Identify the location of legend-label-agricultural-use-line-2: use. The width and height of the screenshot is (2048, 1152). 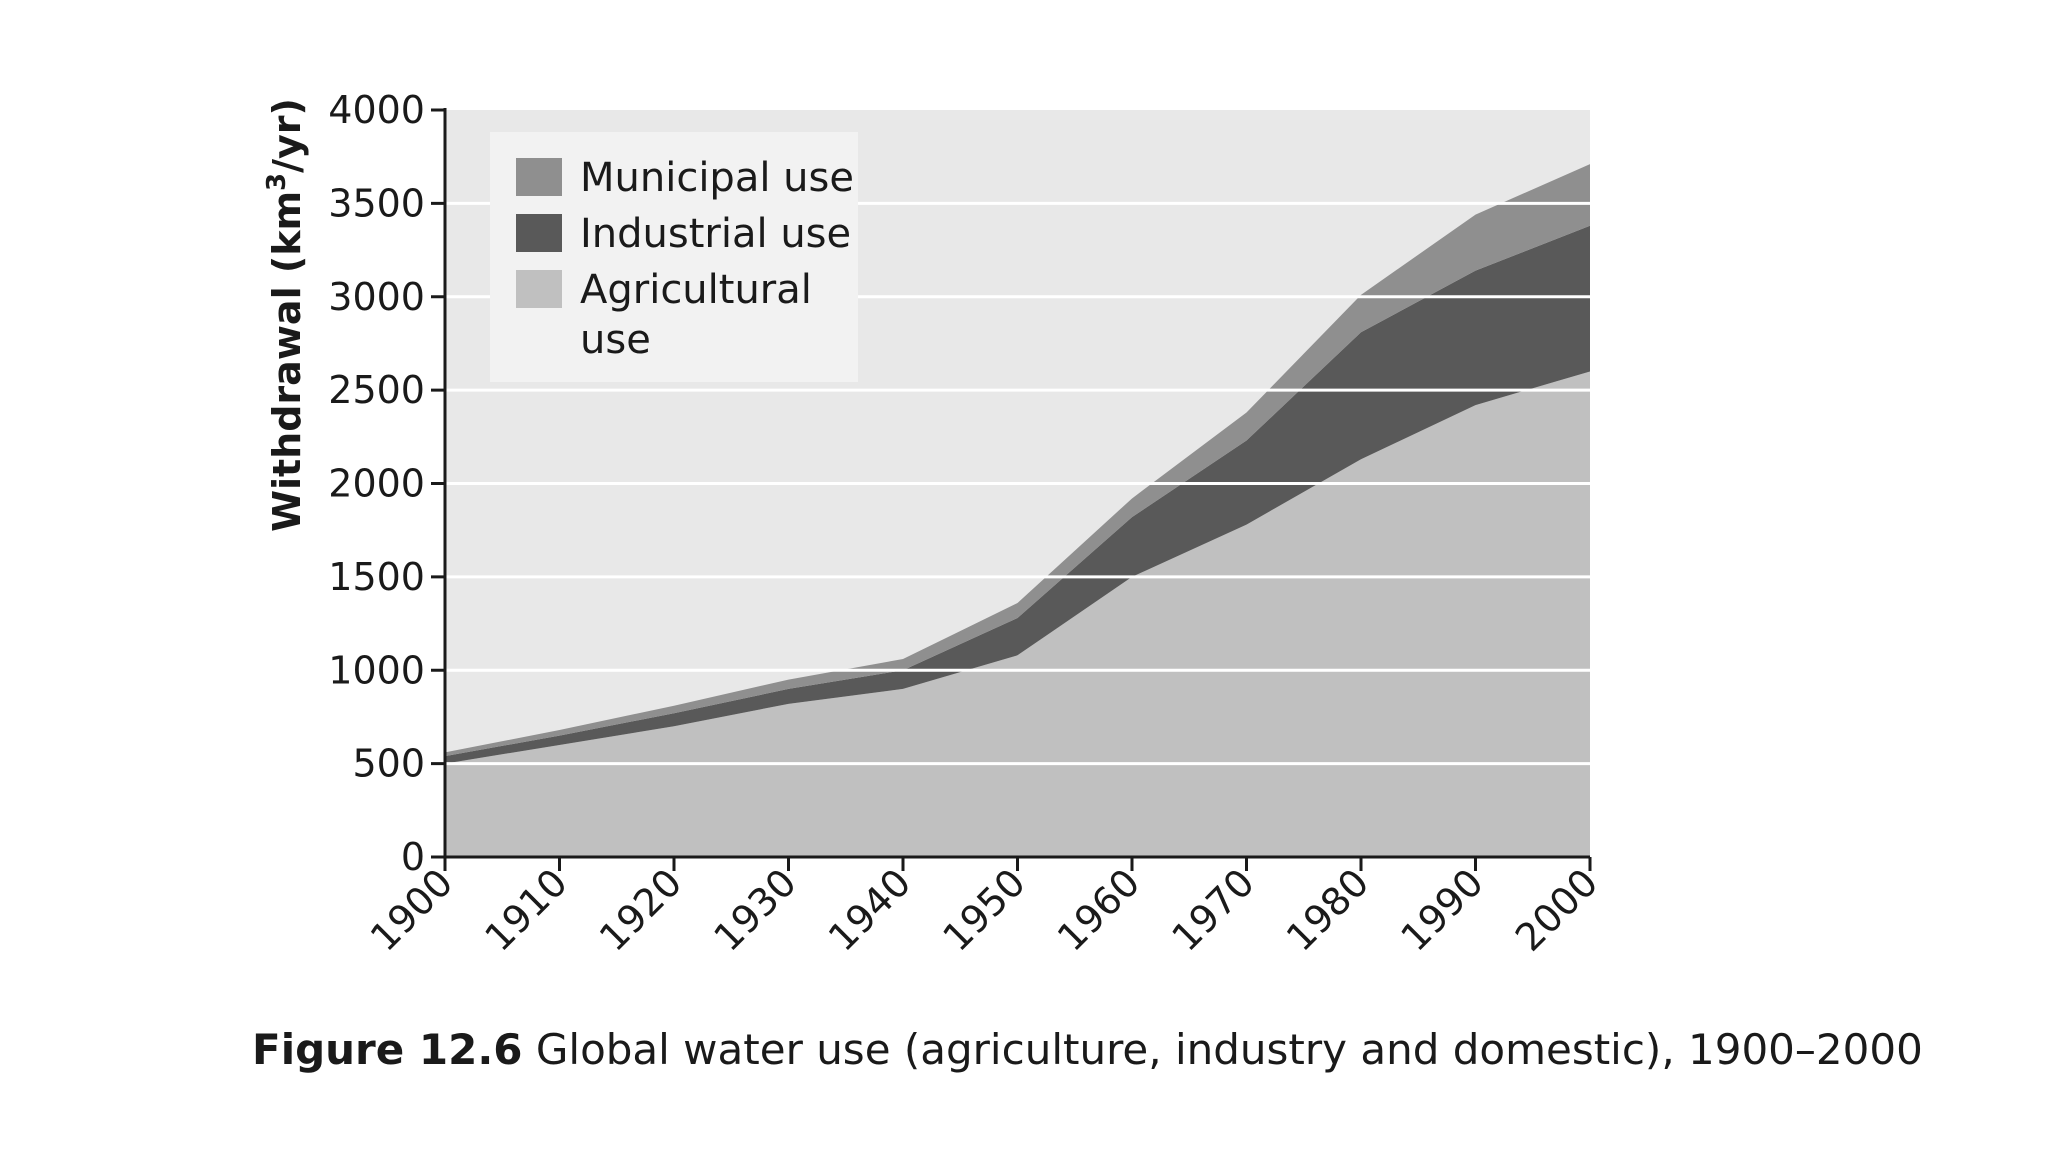
(615, 340).